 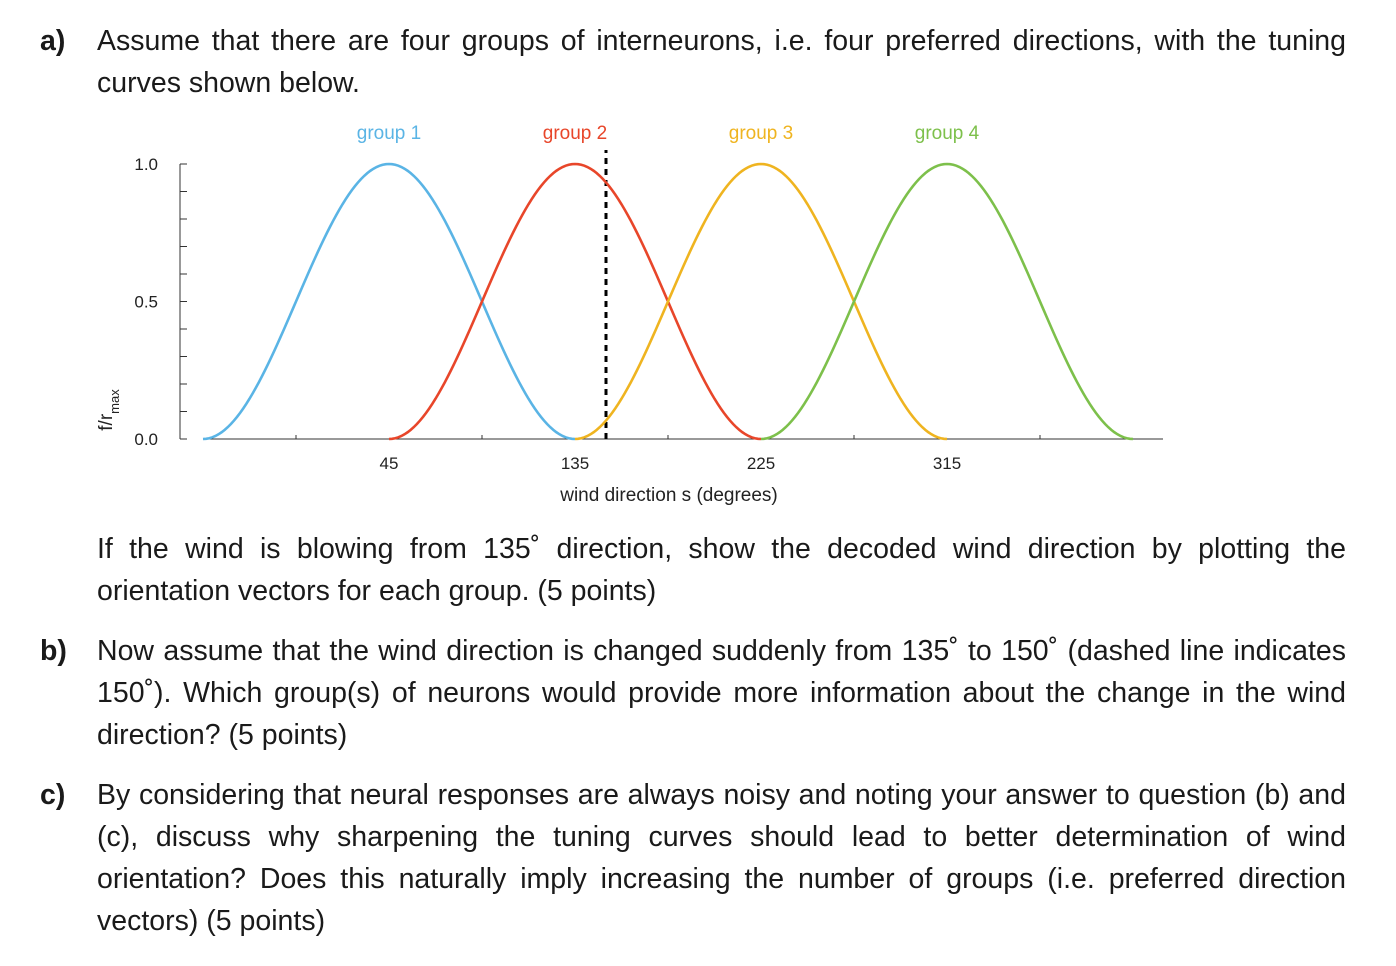 What do you see at coordinates (146, 439) in the screenshot?
I see `y-tick-label: 0.0` at bounding box center [146, 439].